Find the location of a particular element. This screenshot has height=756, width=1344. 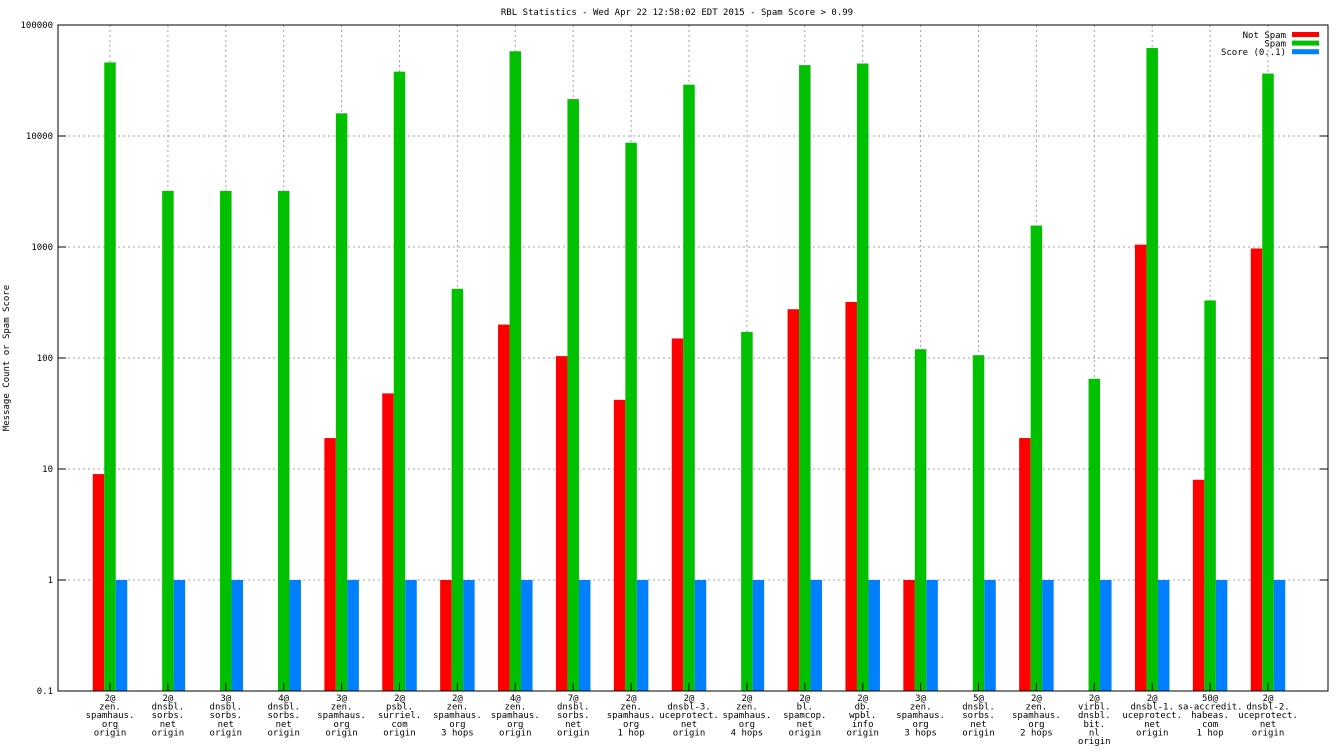

x-tick-label: spamcop. is located at coordinates (804, 716).